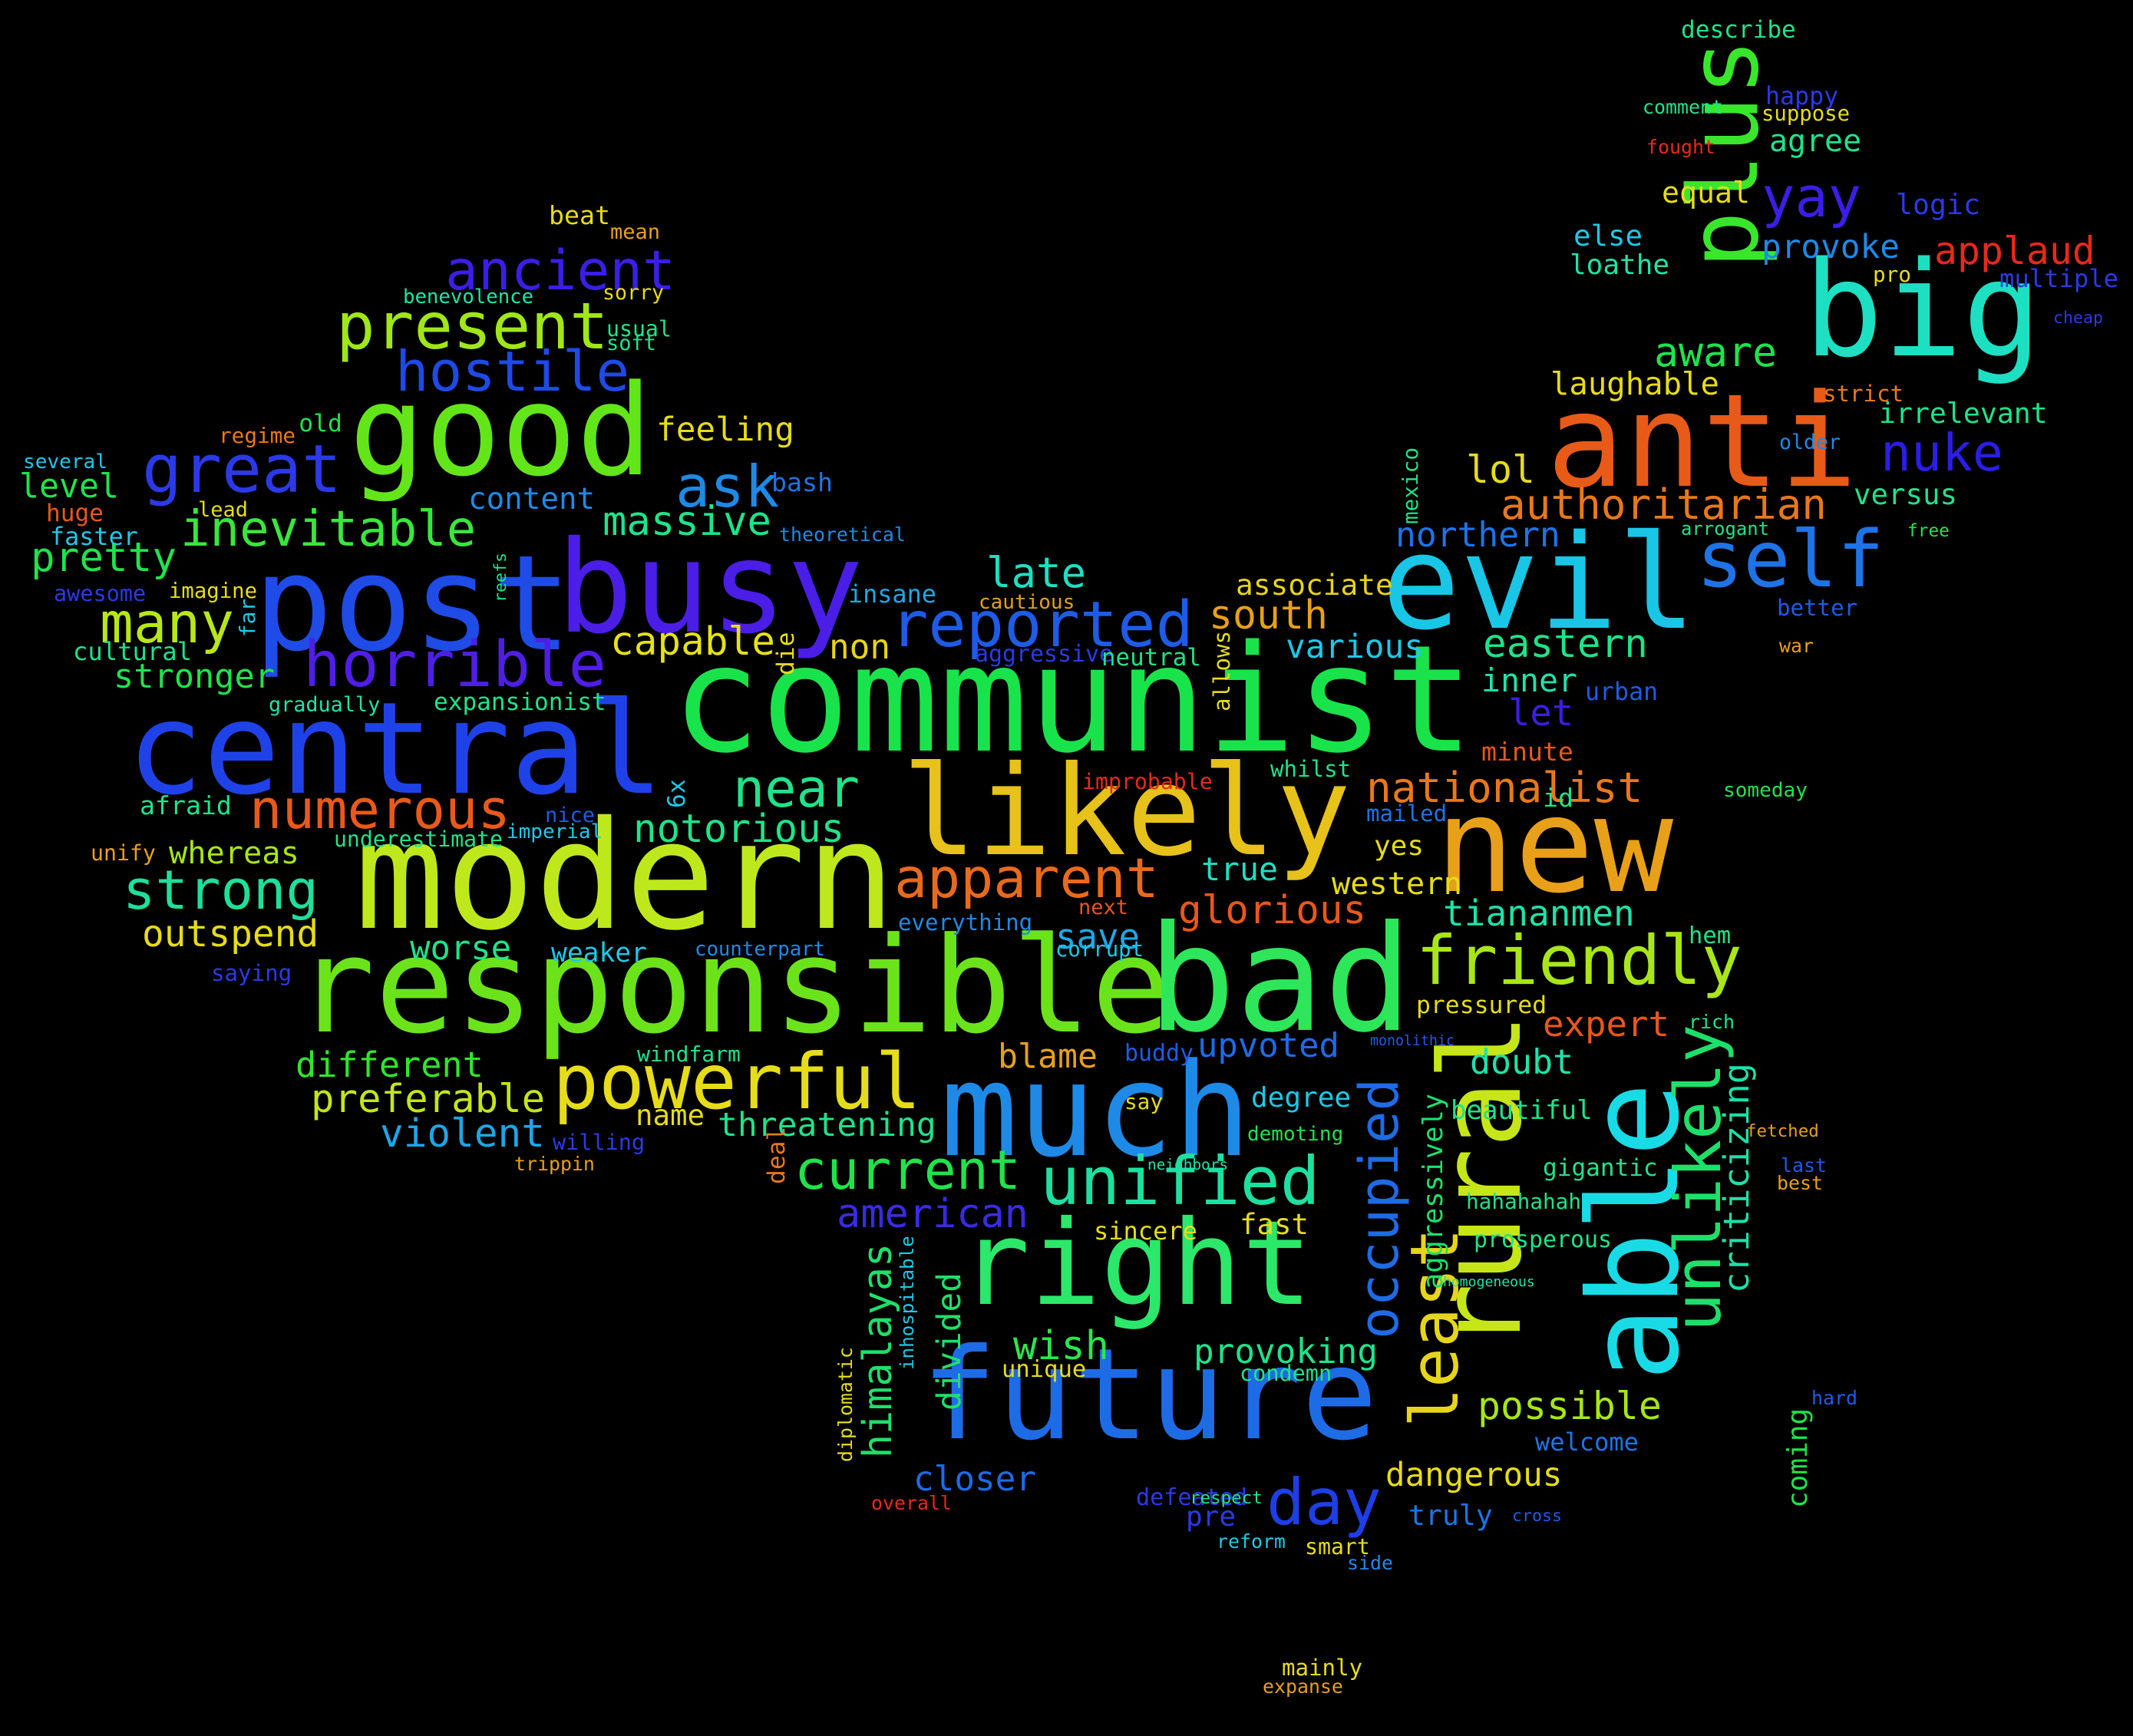 This screenshot has height=1736, width=2133. Describe the element at coordinates (1608, 235) in the screenshot. I see `word-else: else` at that location.